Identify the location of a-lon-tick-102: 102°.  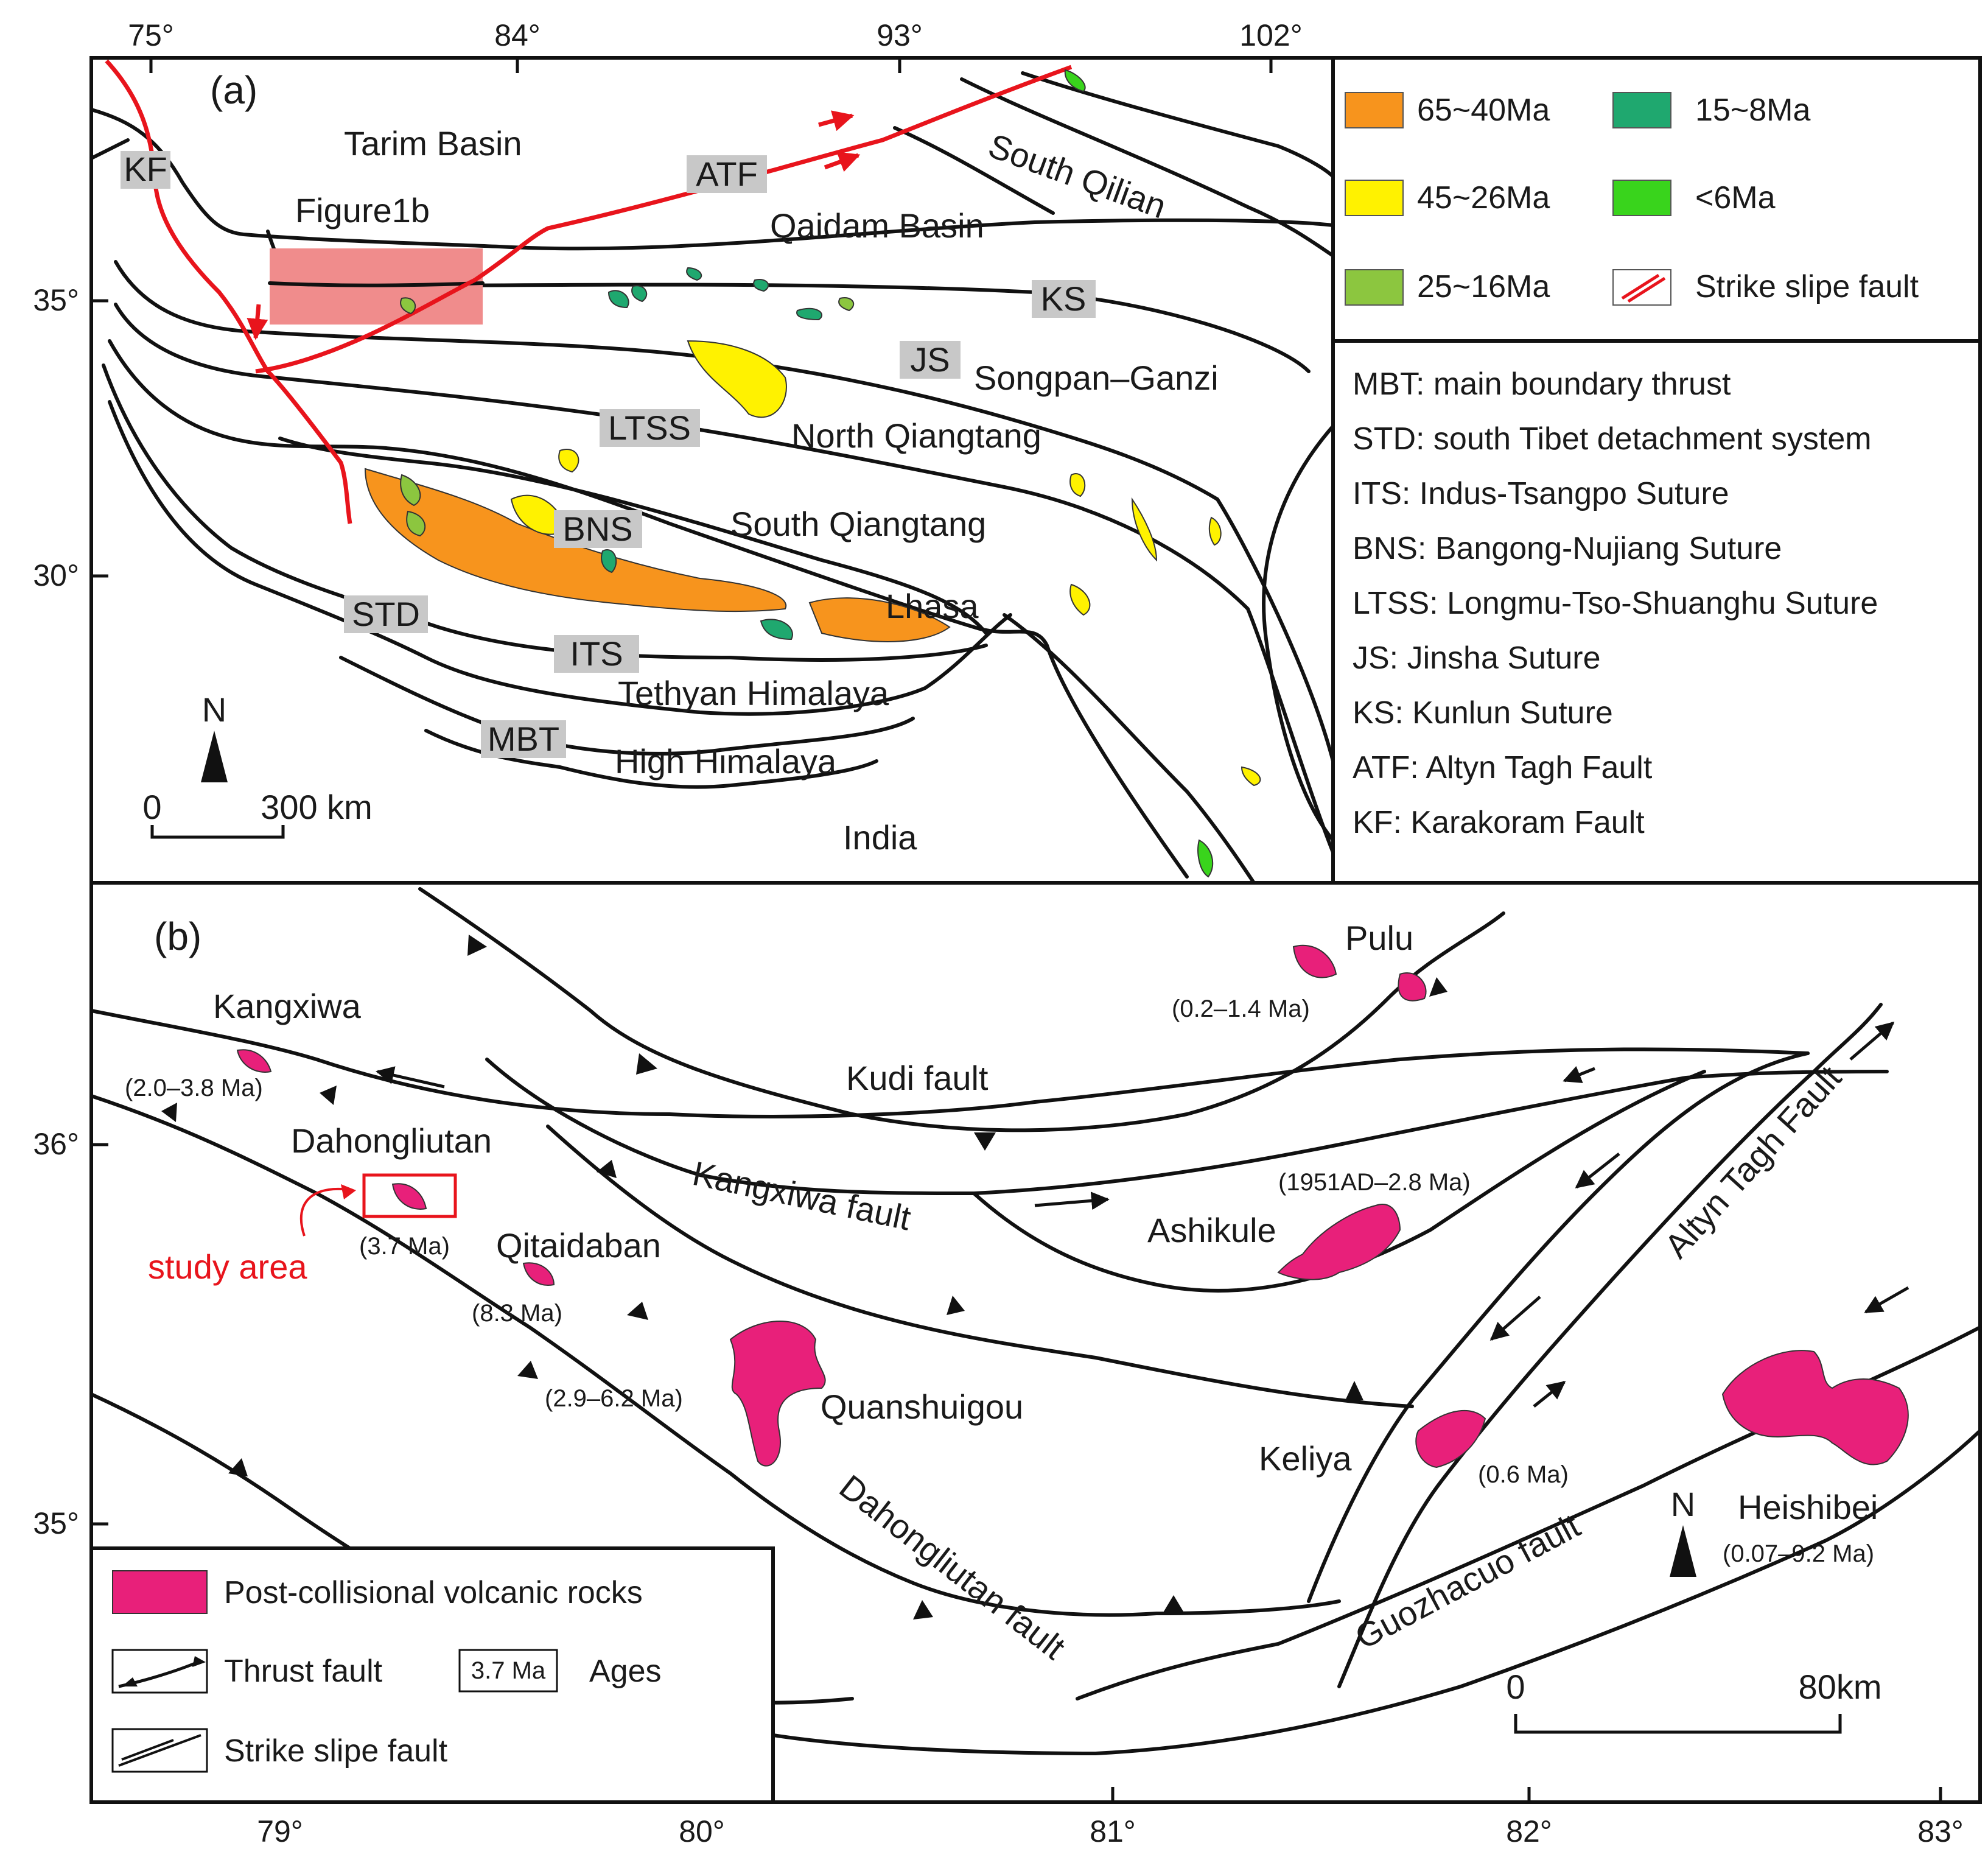
(1270, 35).